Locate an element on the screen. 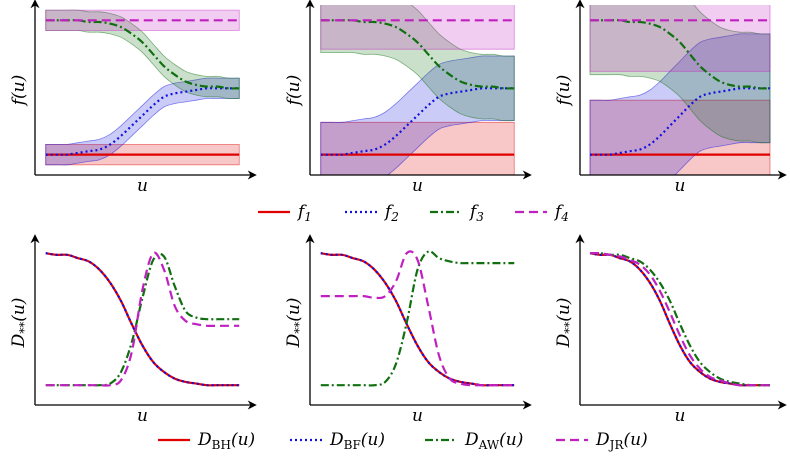 The image size is (790, 463). legend-label: f4​ is located at coordinates (561, 213).